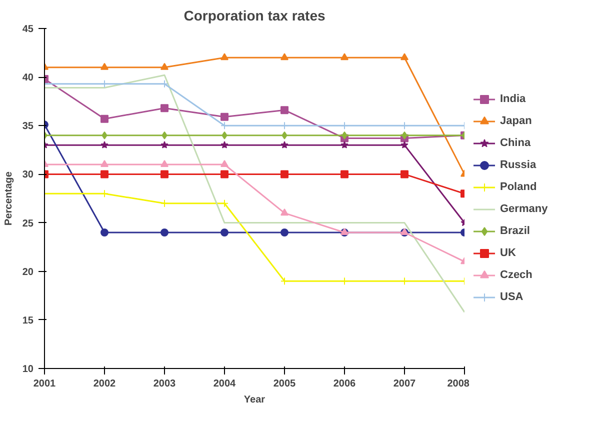 The height and width of the screenshot is (446, 602). Describe the element at coordinates (28, 224) in the screenshot. I see `y-tick-label: 25` at that location.